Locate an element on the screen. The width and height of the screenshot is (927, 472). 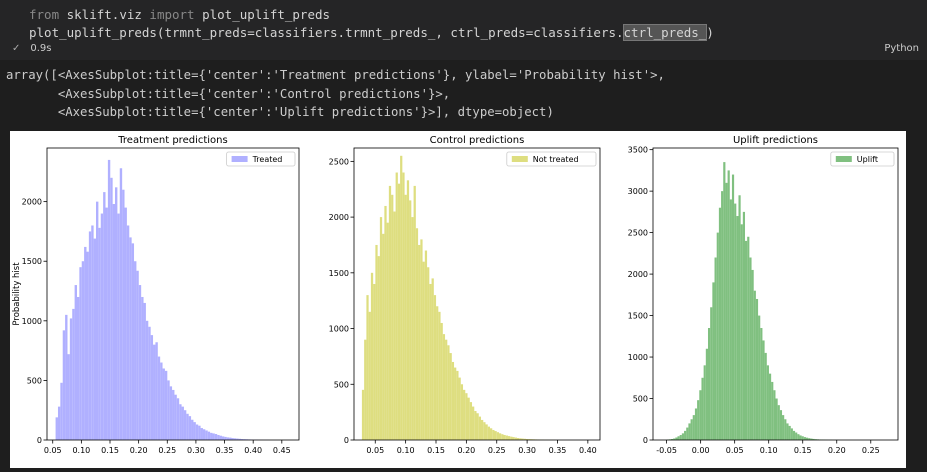
code-keyword-from: from is located at coordinates (44, 14).